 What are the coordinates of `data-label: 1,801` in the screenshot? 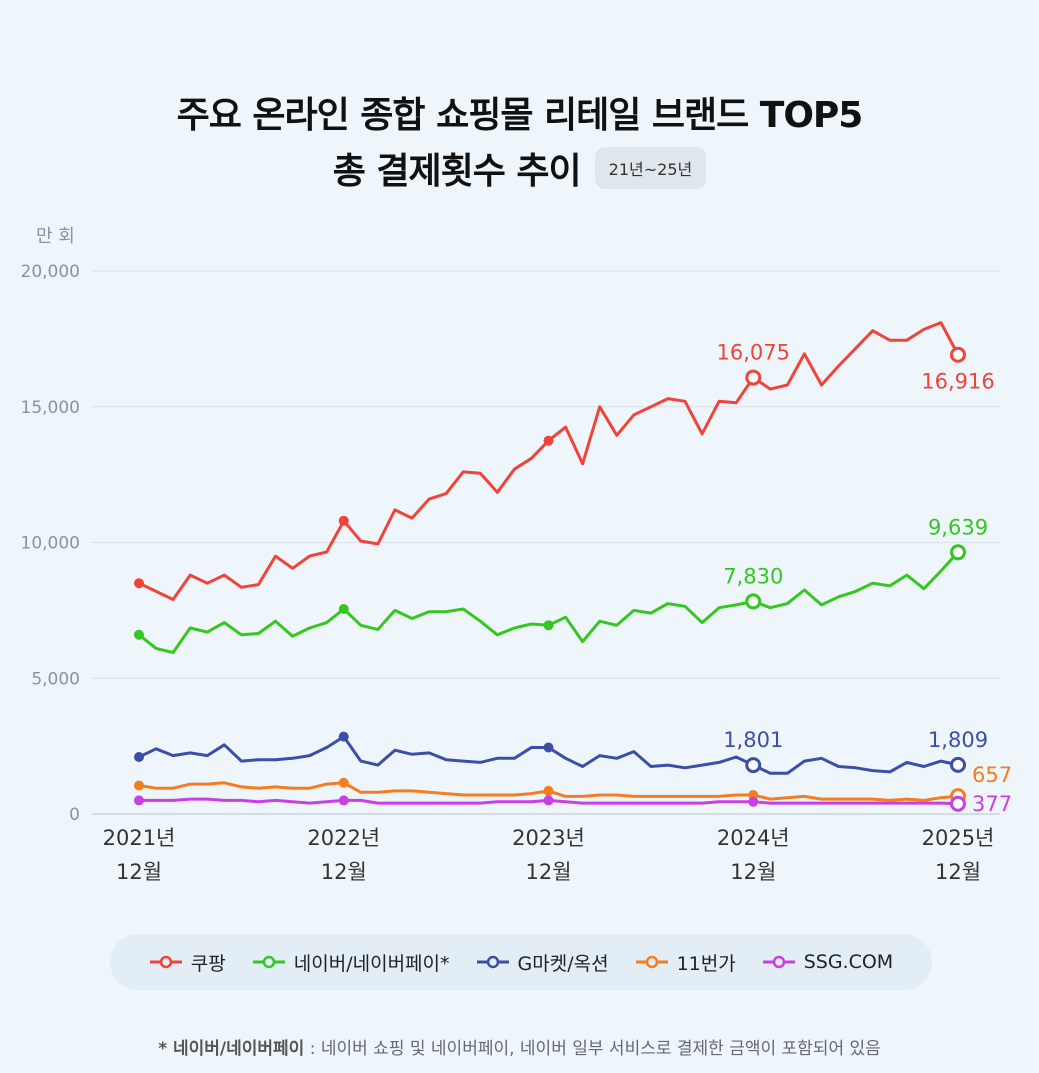 It's located at (753, 740).